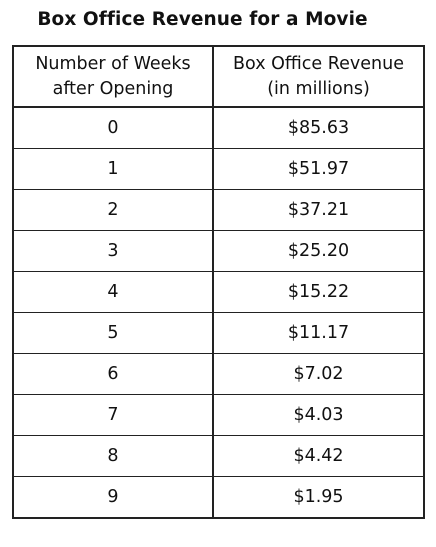 The image size is (436, 547). What do you see at coordinates (318, 210) in the screenshot?
I see `revenue-cell: $37.21` at bounding box center [318, 210].